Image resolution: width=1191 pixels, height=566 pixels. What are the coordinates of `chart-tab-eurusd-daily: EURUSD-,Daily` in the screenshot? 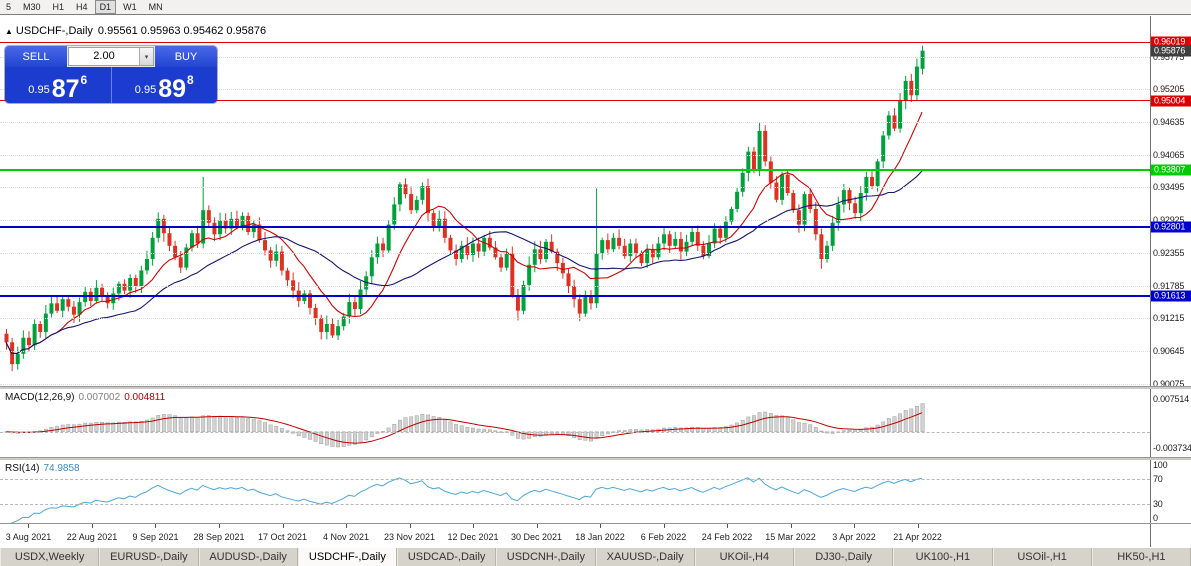 It's located at (149, 557).